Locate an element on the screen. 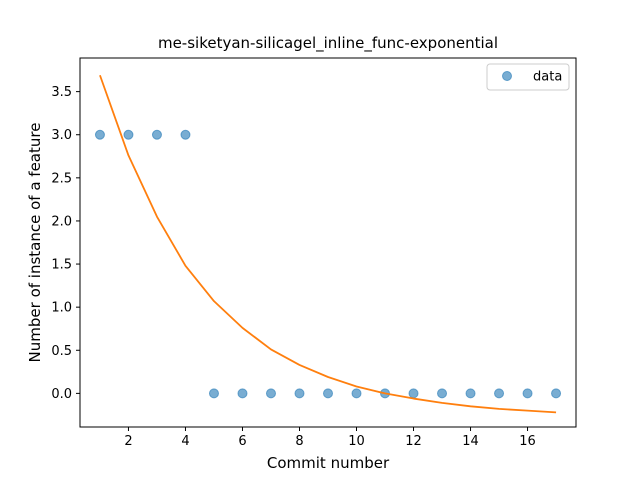 The width and height of the screenshot is (640, 480). y-axis-label: Number of instance of a feature is located at coordinates (35, 243).